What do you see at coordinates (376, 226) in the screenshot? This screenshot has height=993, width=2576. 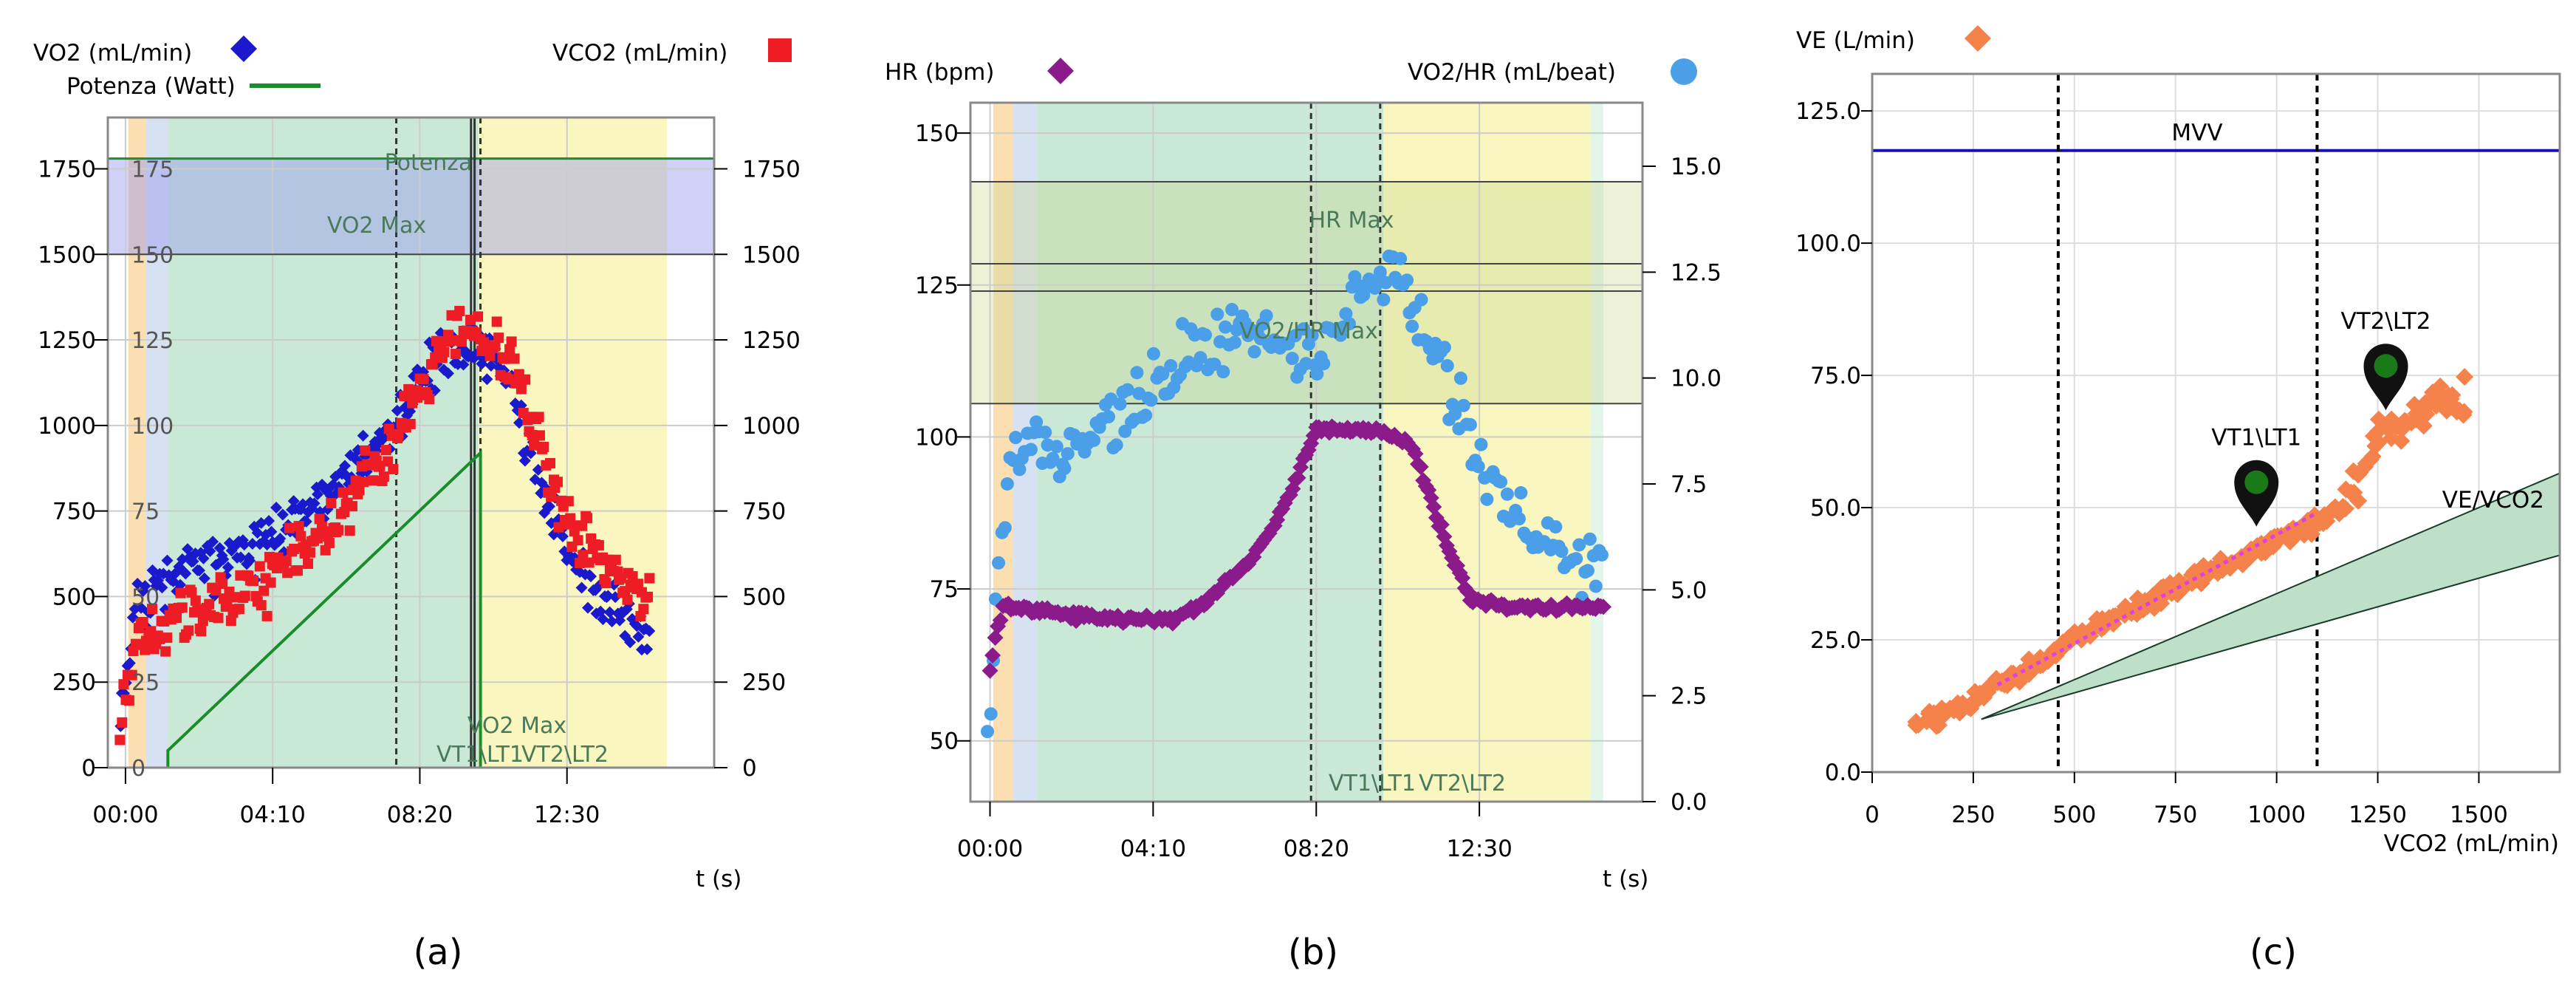 I see `vo2max-band-label: VO2 Max` at bounding box center [376, 226].